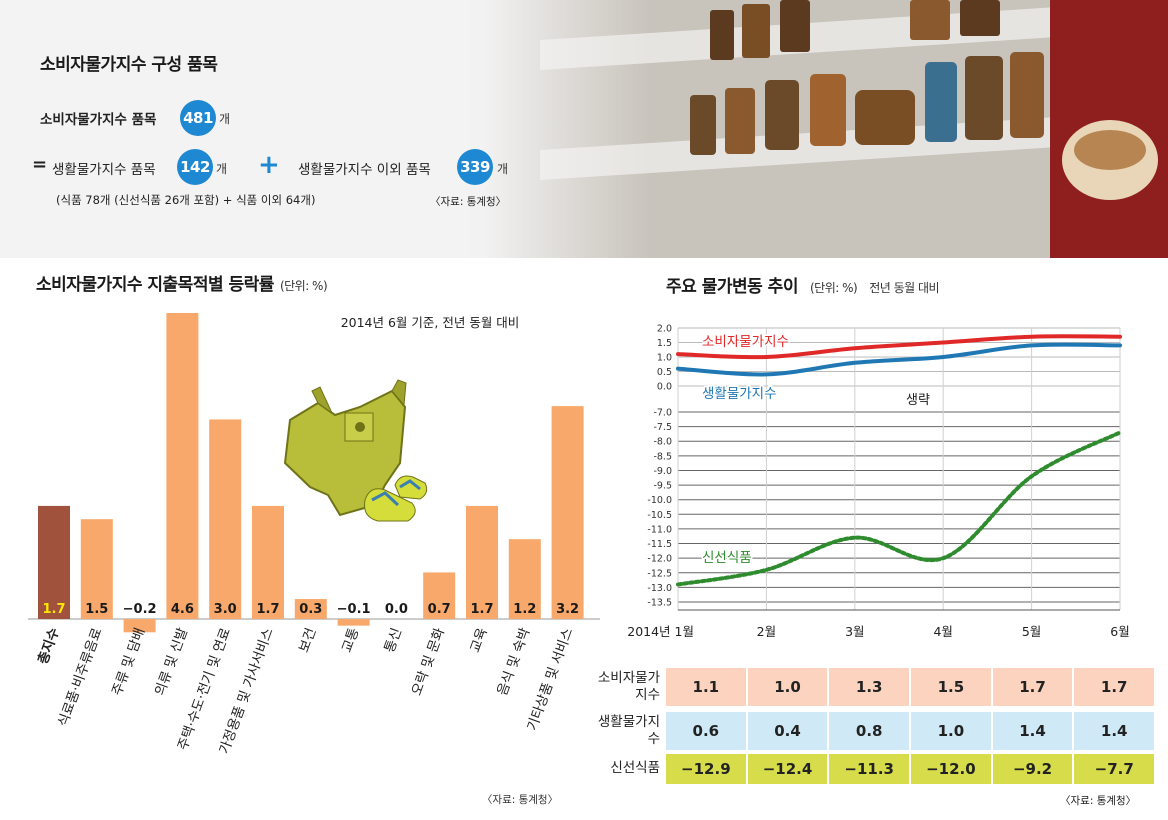 The image size is (1168, 820). What do you see at coordinates (355, 450) in the screenshot?
I see `clothing-illustration` at bounding box center [355, 450].